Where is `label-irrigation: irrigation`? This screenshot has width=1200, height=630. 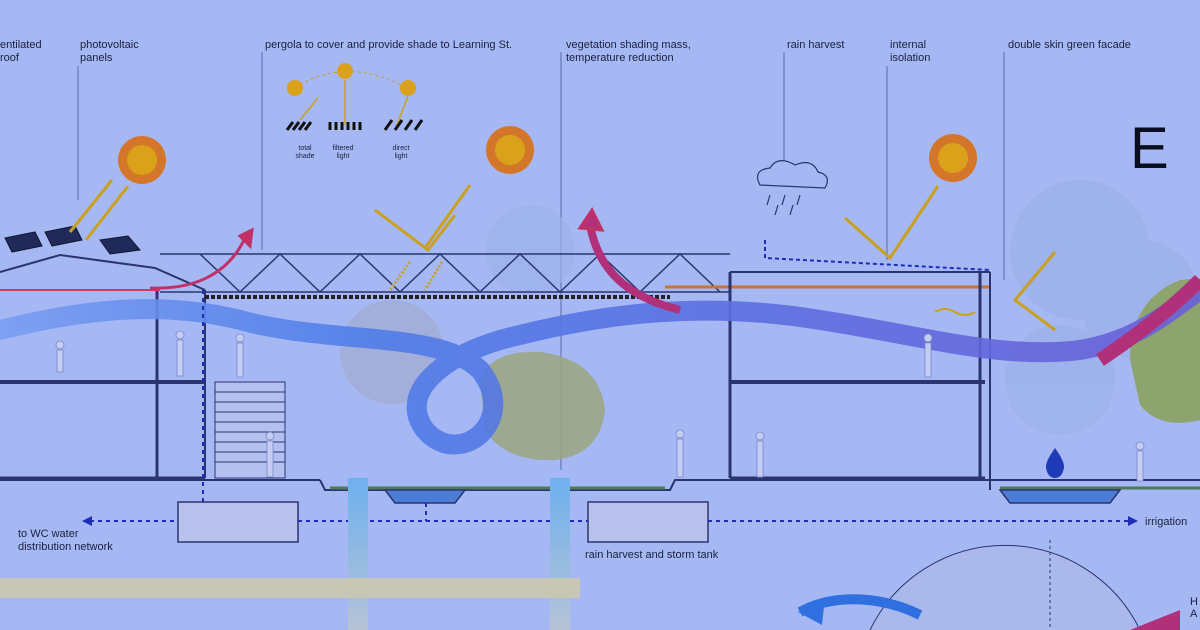 label-irrigation: irrigation is located at coordinates (1166, 522).